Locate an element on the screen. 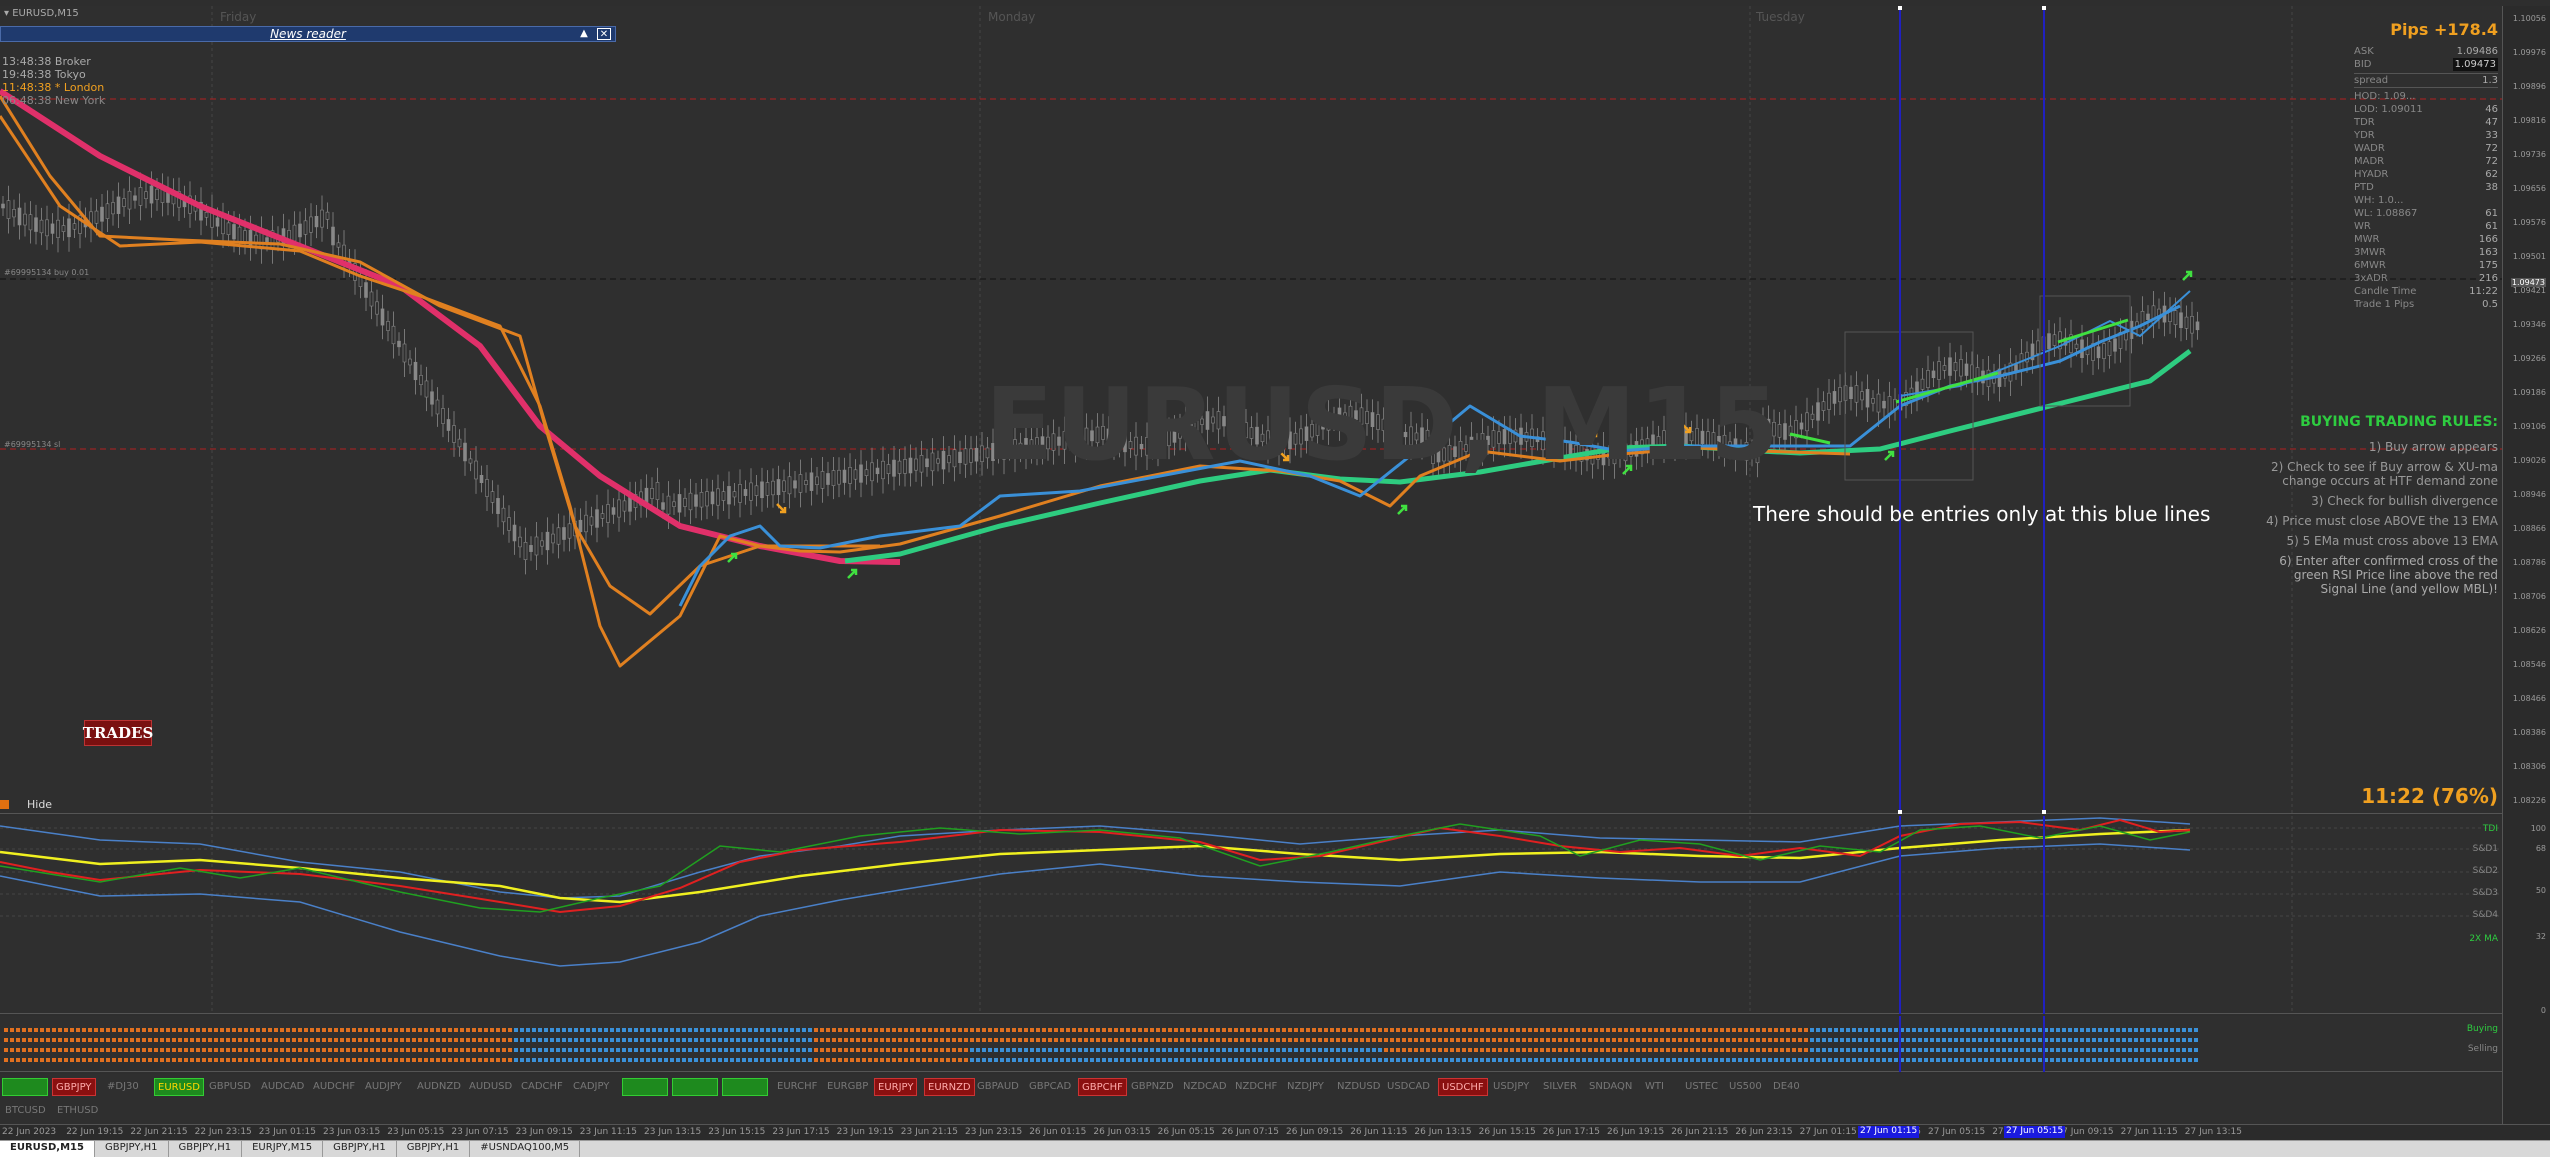 The width and height of the screenshot is (2550, 1157). pair-button-gbpcad: GBPCAD is located at coordinates (1050, 1086).